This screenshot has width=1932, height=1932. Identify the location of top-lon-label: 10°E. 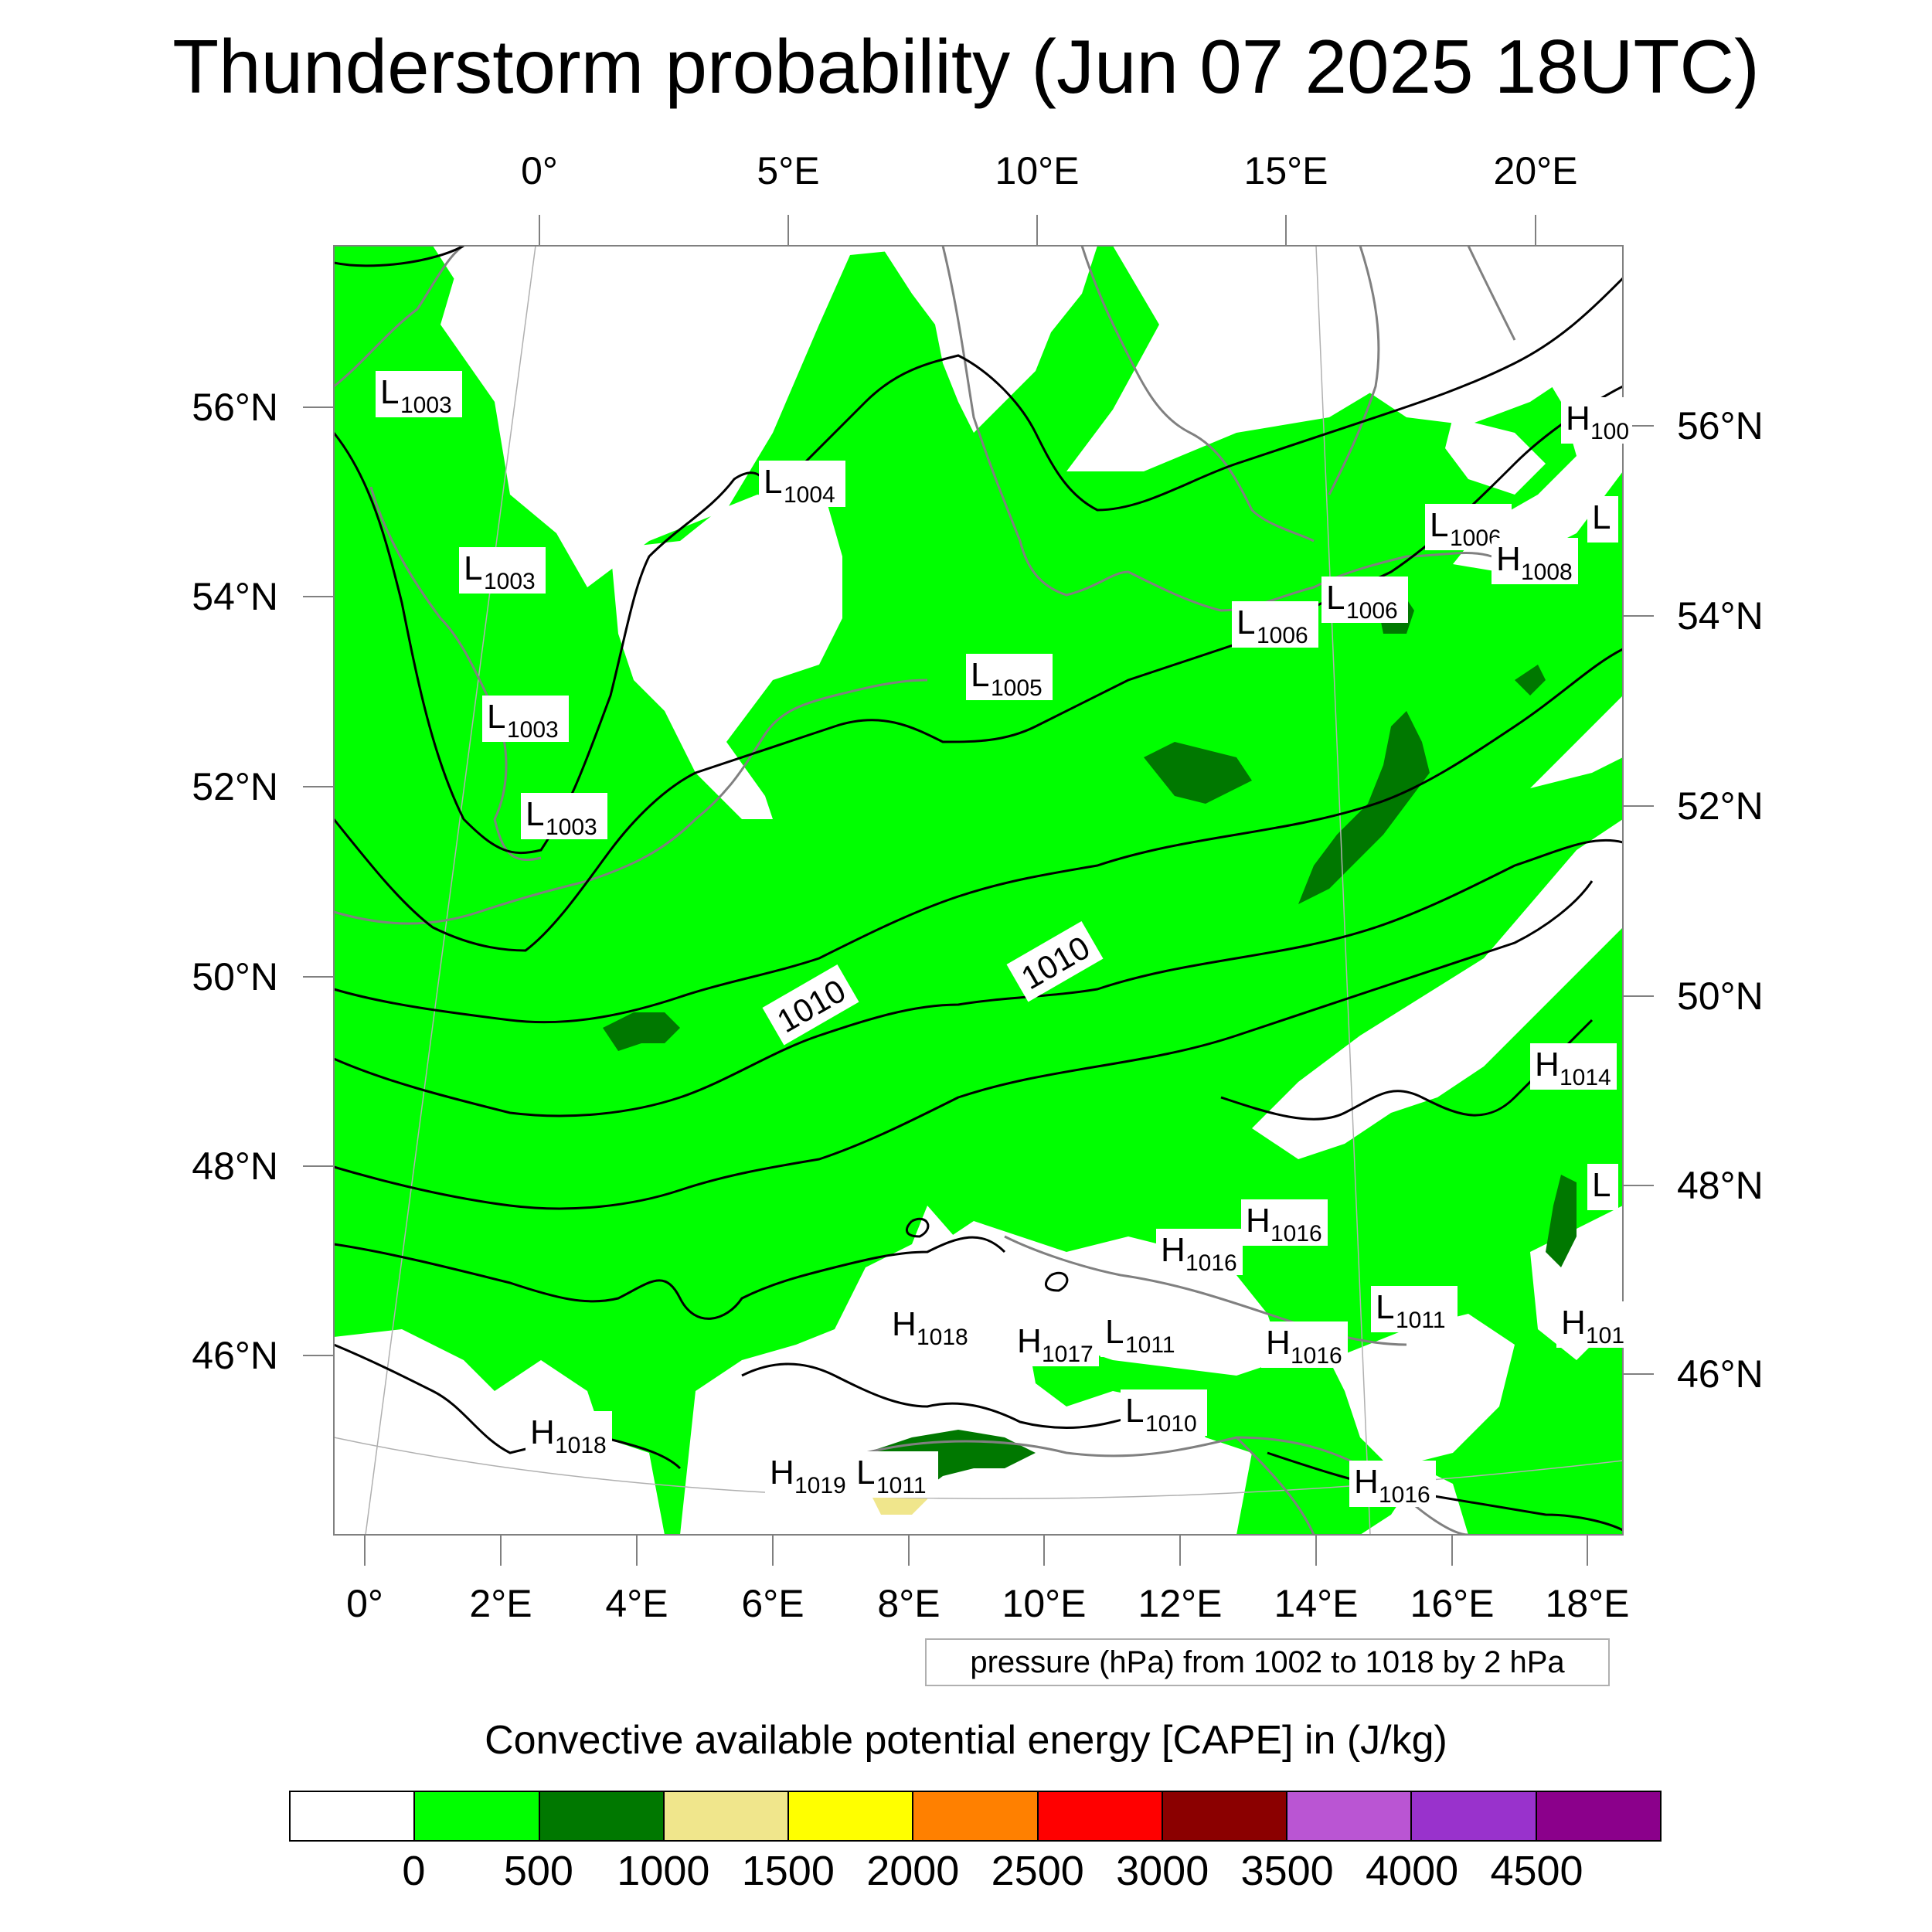
(1037, 170).